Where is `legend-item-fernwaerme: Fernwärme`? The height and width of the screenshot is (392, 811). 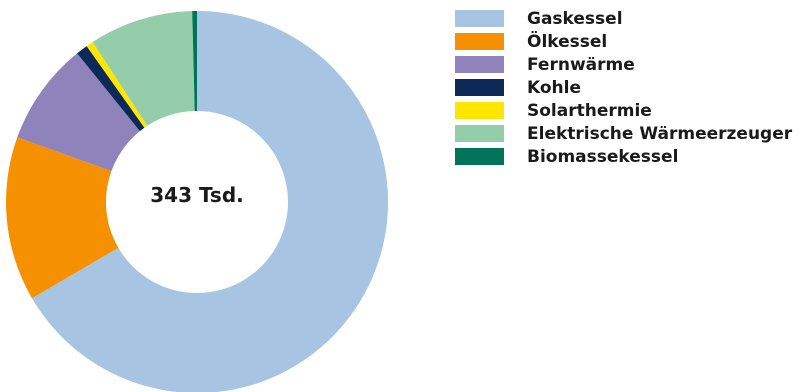
legend-item-fernwaerme: Fernwärme is located at coordinates (623, 64).